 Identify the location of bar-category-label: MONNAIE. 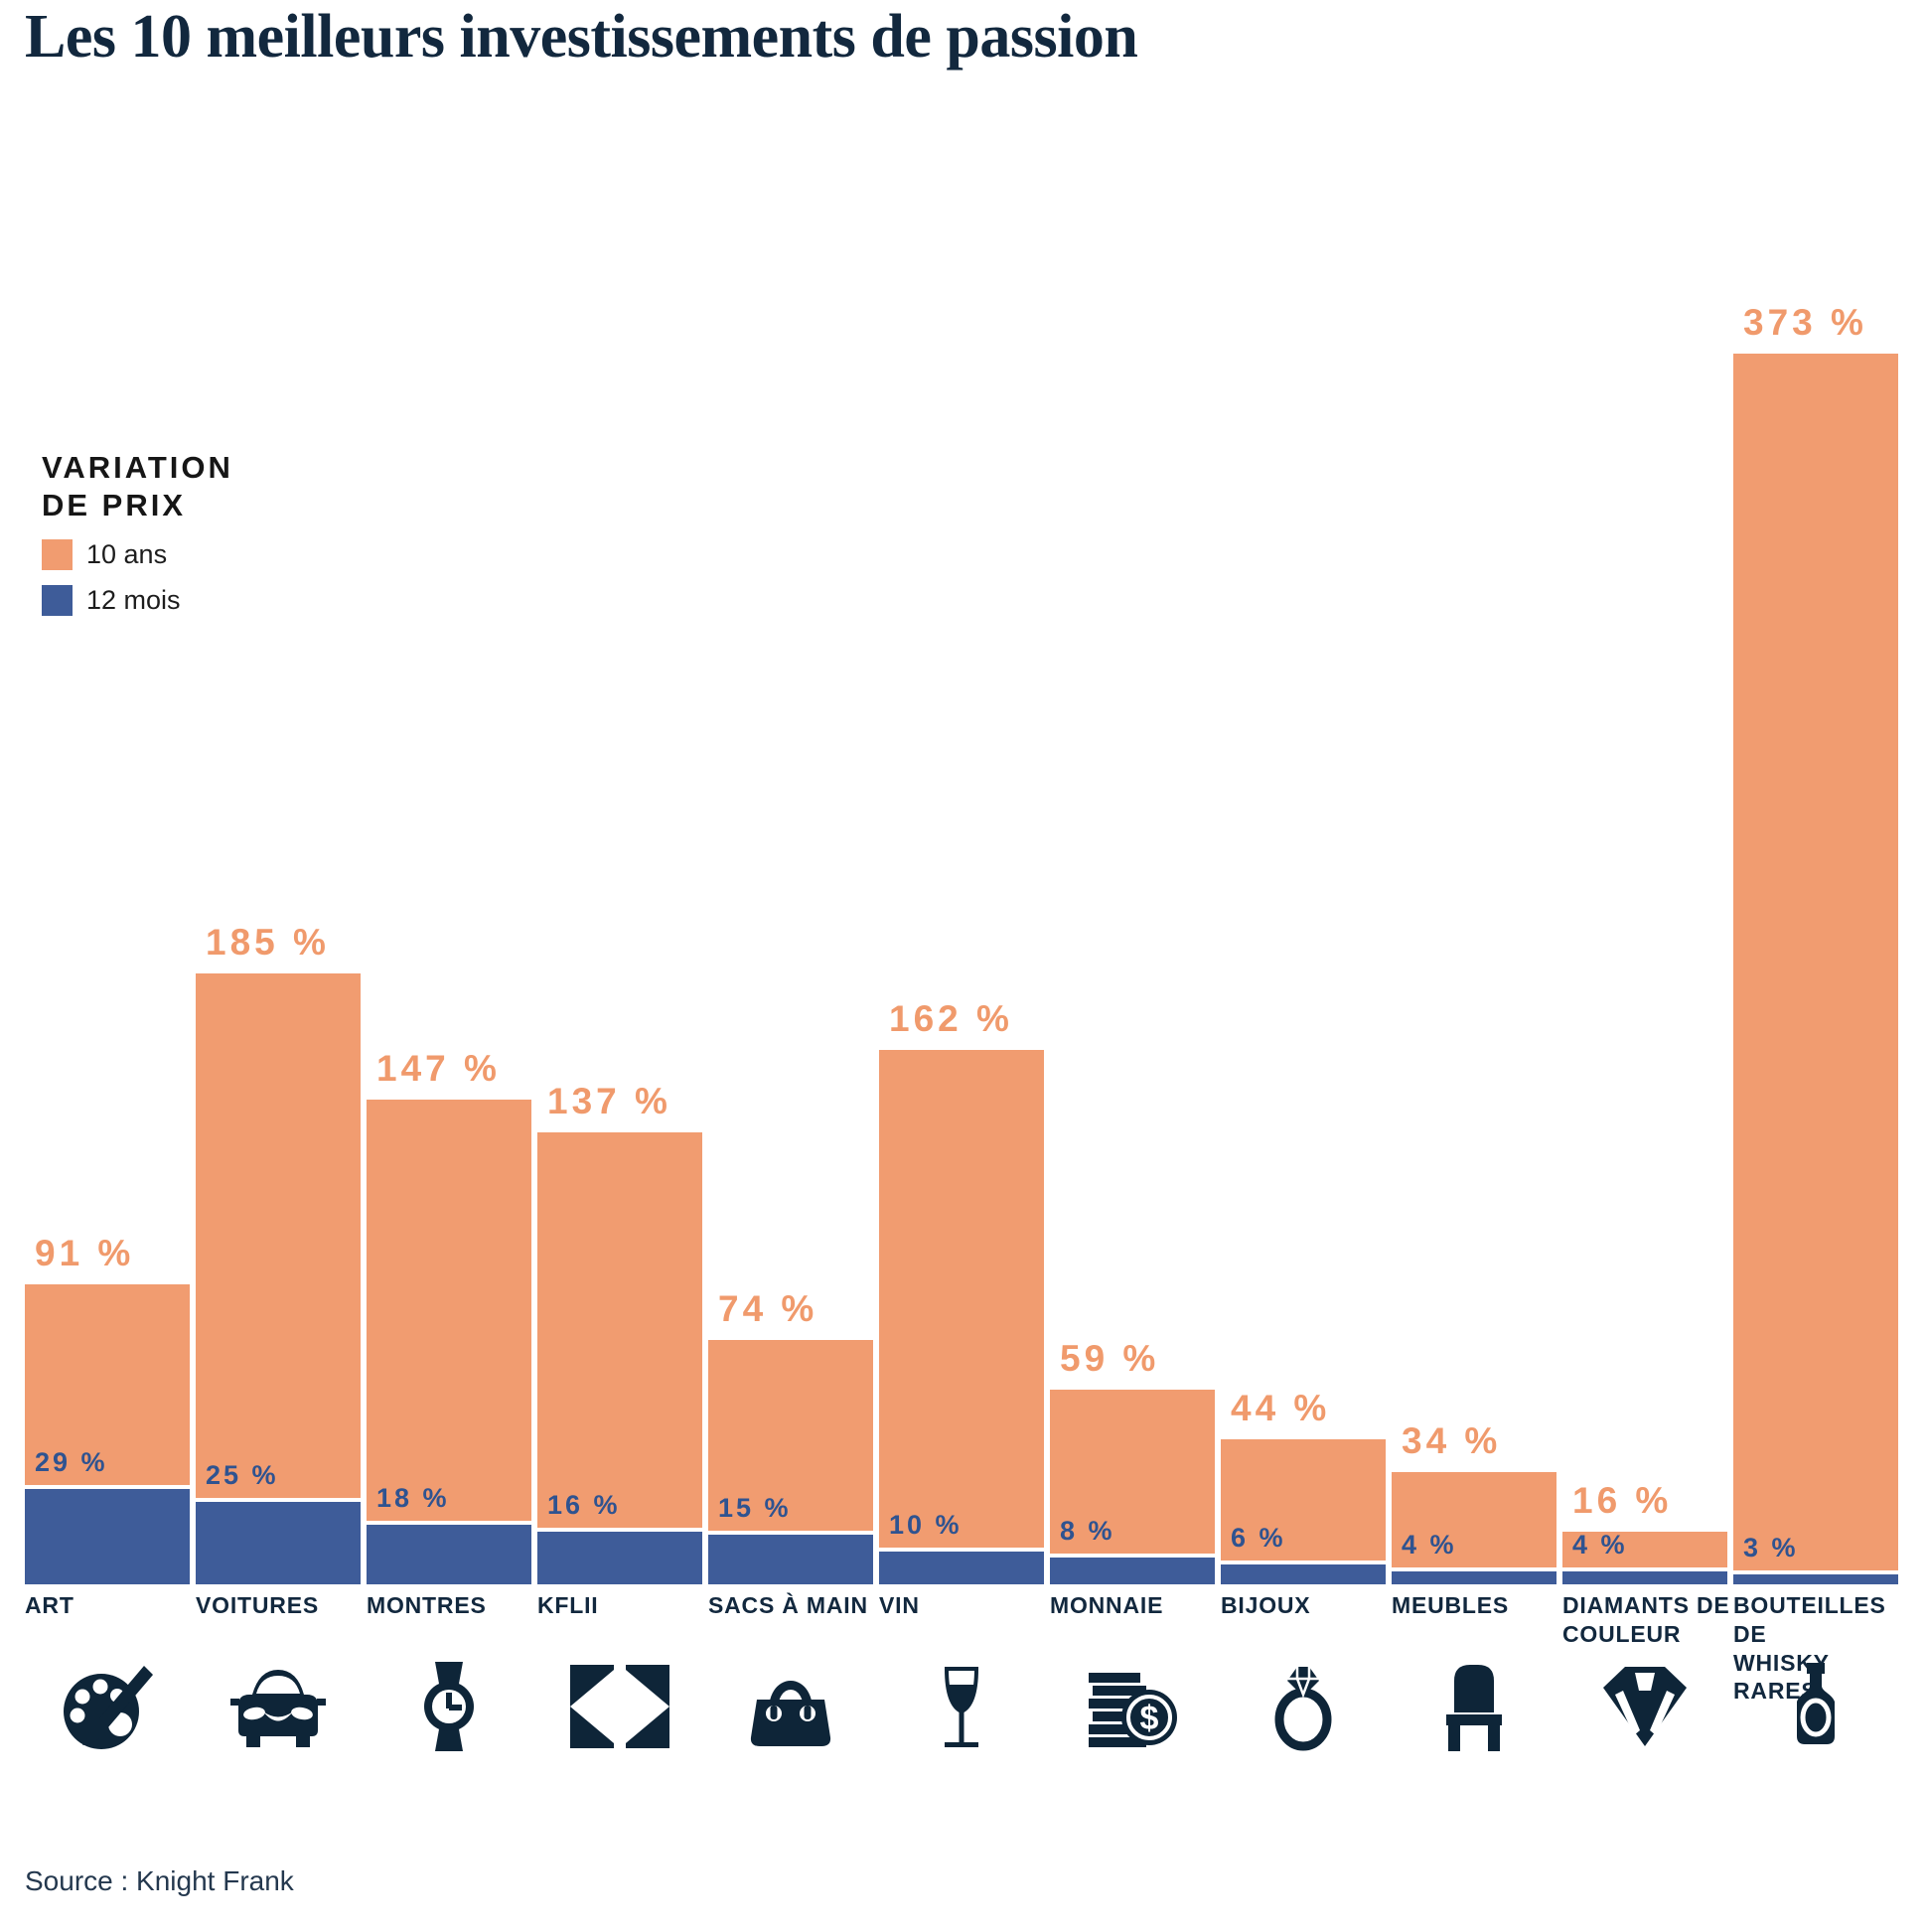
(1107, 1605).